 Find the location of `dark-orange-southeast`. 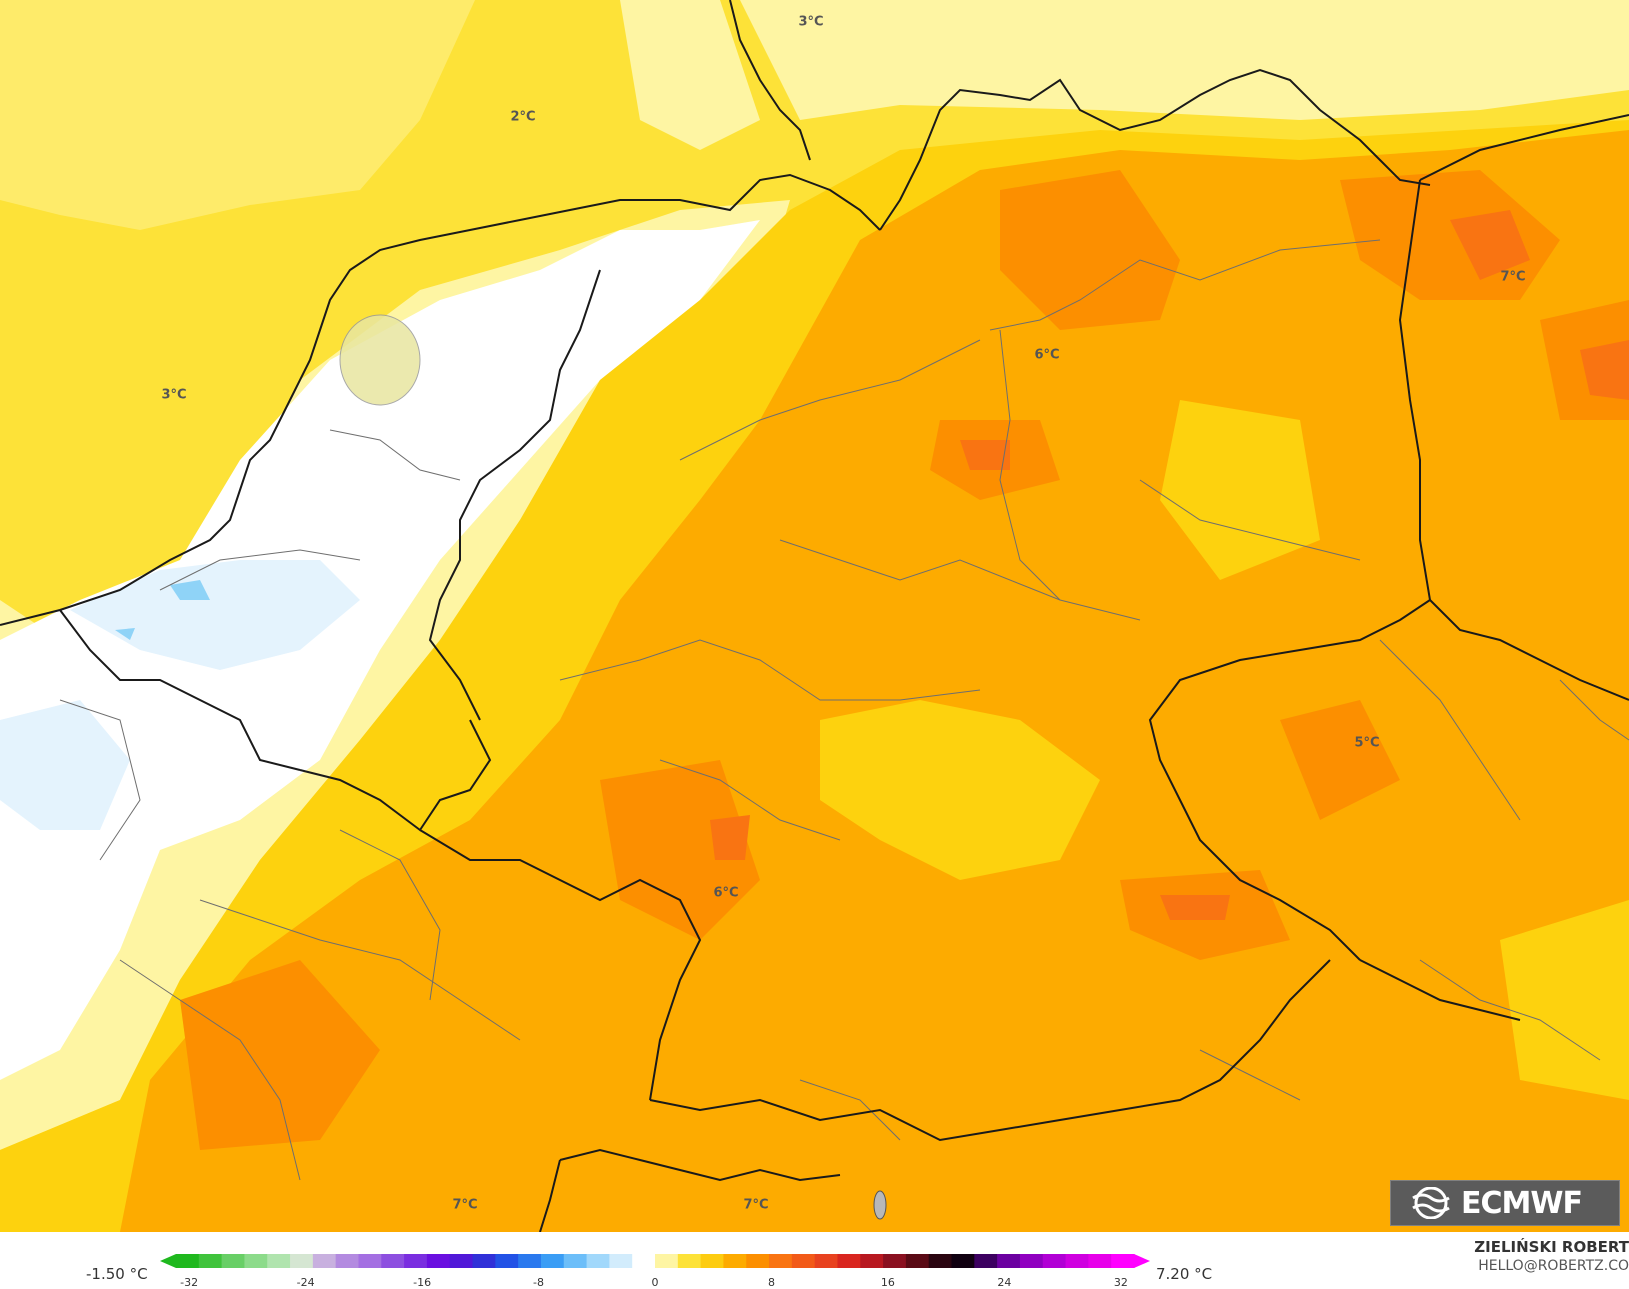

dark-orange-southeast is located at coordinates (1340, 760).